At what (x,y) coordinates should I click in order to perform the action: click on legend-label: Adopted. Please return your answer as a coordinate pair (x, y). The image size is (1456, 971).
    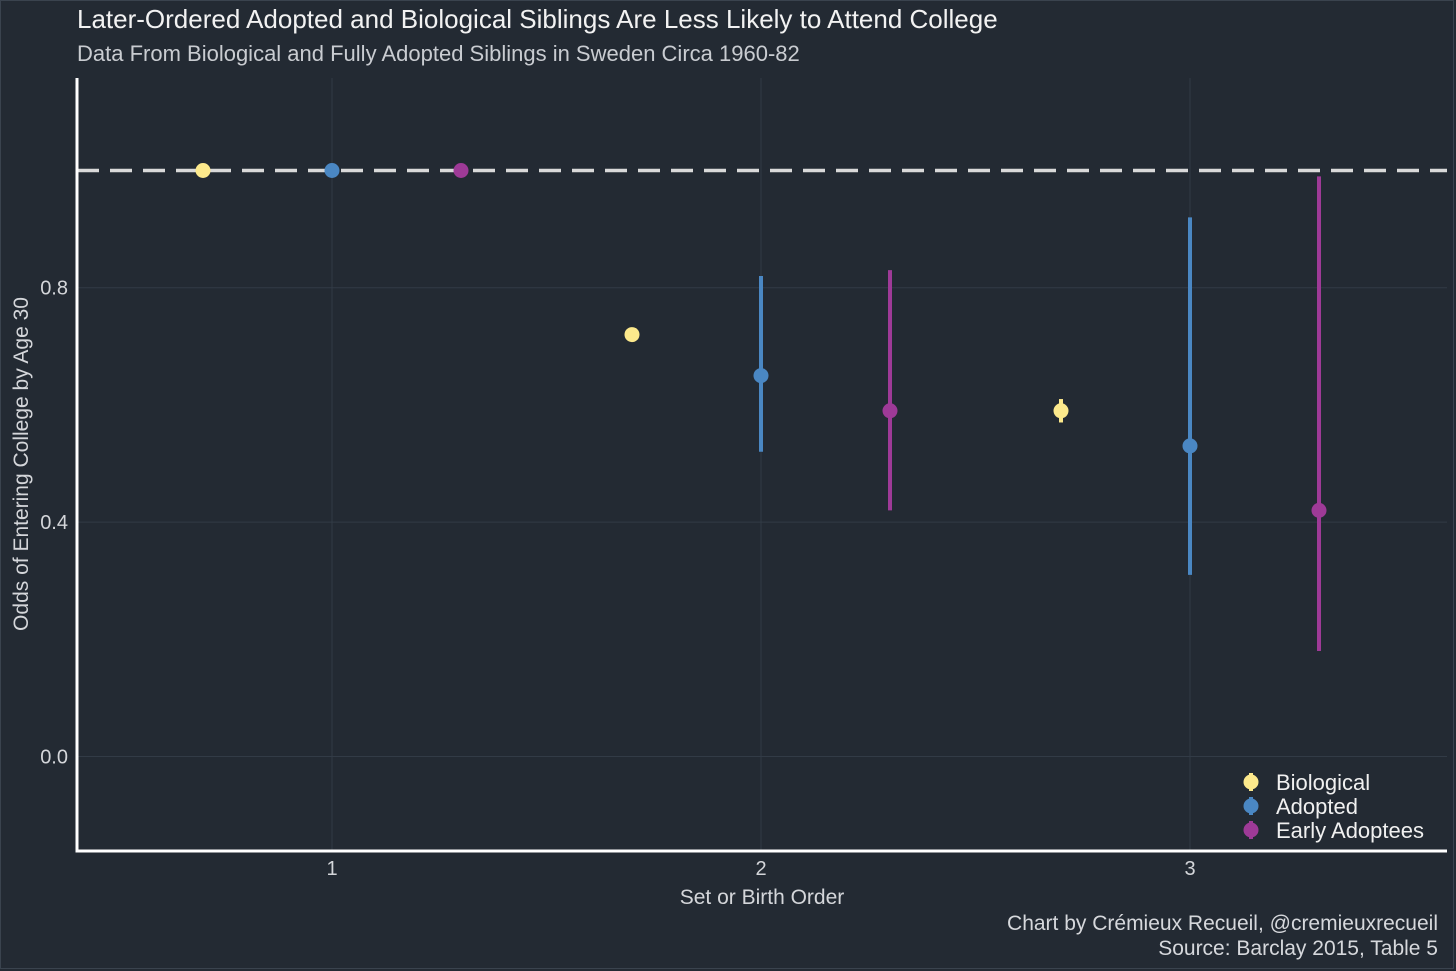
    Looking at the image, I should click on (1317, 806).